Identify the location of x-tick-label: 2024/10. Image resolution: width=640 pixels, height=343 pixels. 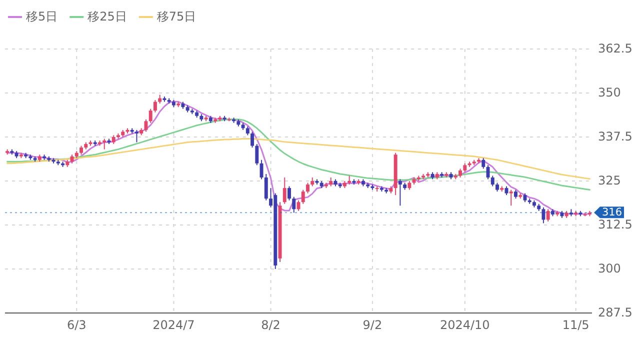
(465, 325).